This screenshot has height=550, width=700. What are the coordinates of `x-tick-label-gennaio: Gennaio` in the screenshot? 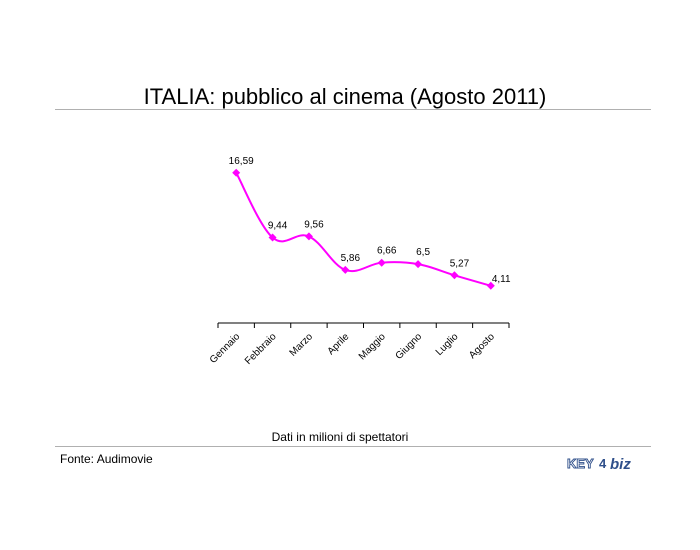 It's located at (225, 348).